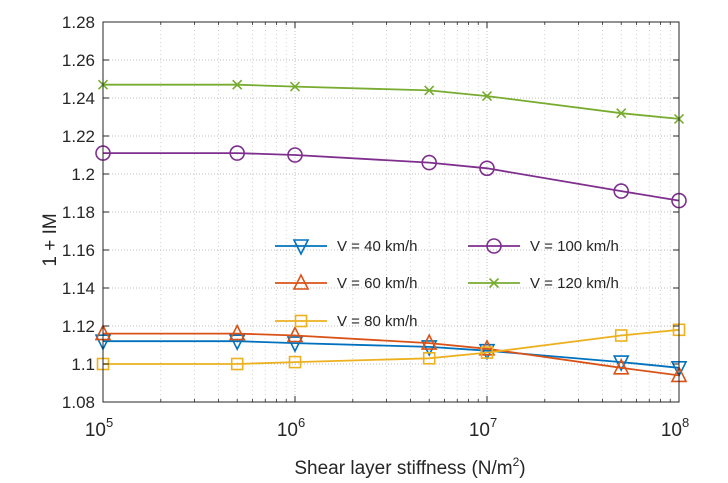 The height and width of the screenshot is (483, 728). Describe the element at coordinates (78, 402) in the screenshot. I see `y-tick-label: 1.08` at that location.